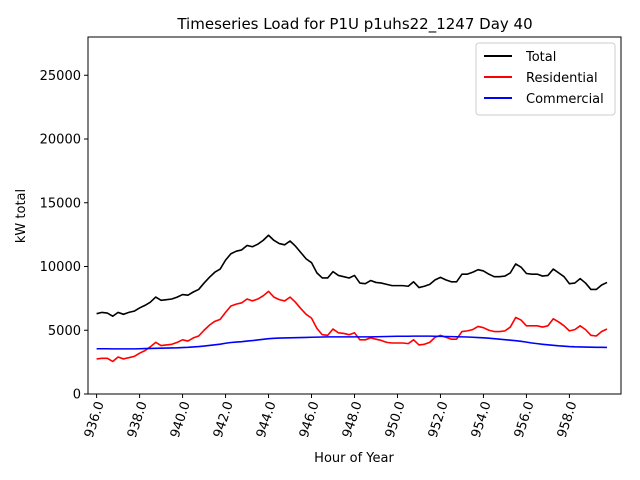  I want to click on x-tick-label: 954.0, so click(482, 420).